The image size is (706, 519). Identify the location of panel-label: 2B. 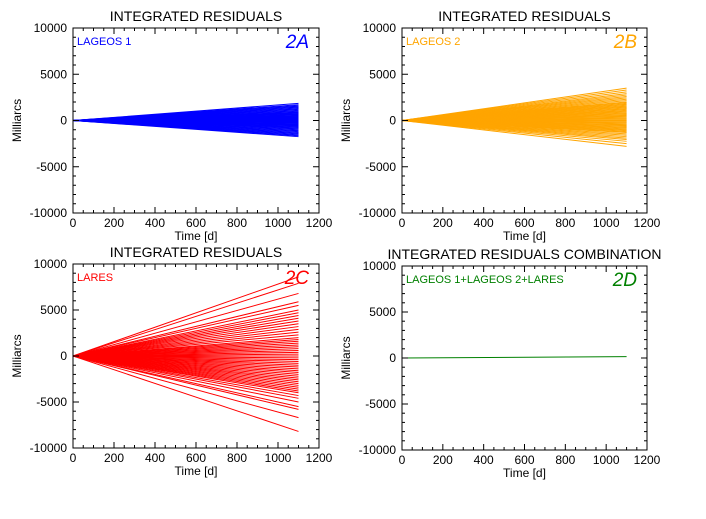
(625, 42).